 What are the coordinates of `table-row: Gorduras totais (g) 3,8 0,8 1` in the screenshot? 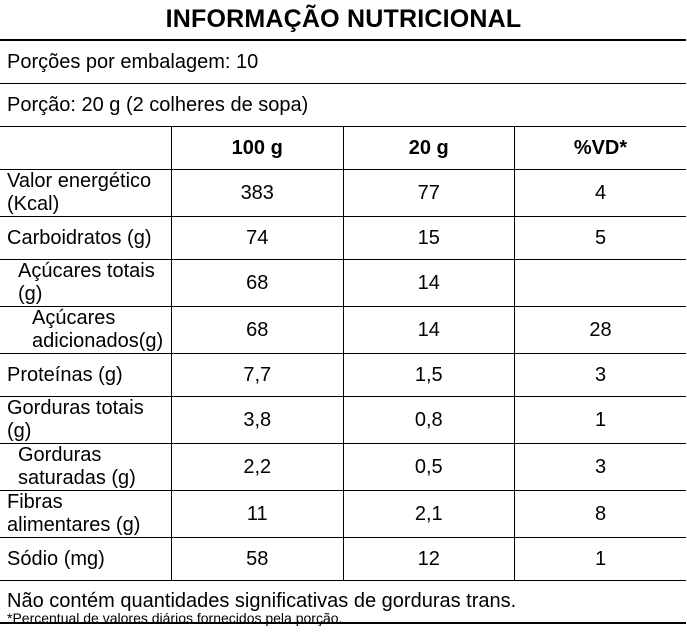 It's located at (343, 420).